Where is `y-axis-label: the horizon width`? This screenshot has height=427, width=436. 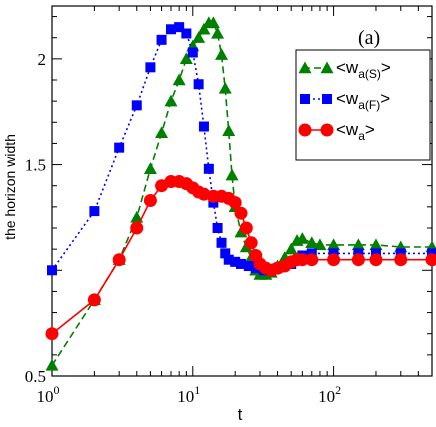
y-axis-label: the horizon width is located at coordinates (10, 187).